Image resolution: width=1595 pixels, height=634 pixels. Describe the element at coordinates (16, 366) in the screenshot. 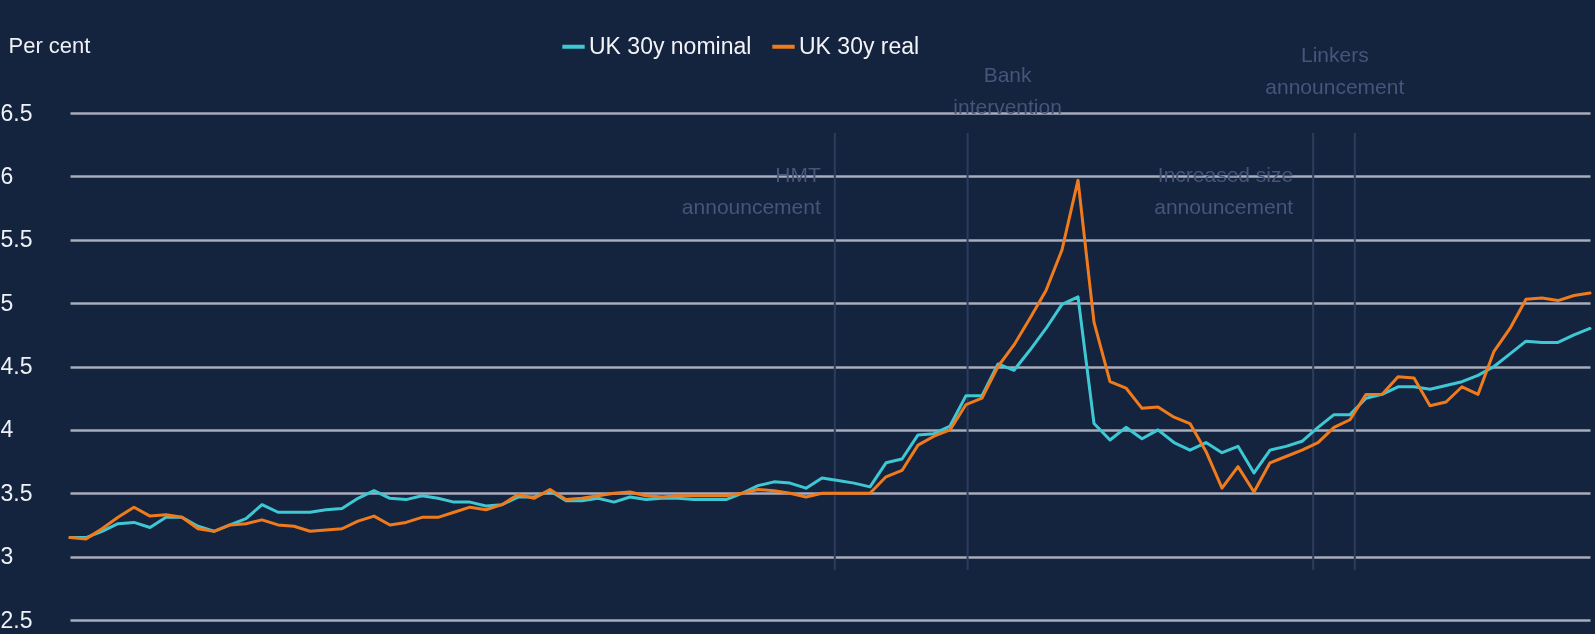

I see `y-tick-label: 4.5` at that location.